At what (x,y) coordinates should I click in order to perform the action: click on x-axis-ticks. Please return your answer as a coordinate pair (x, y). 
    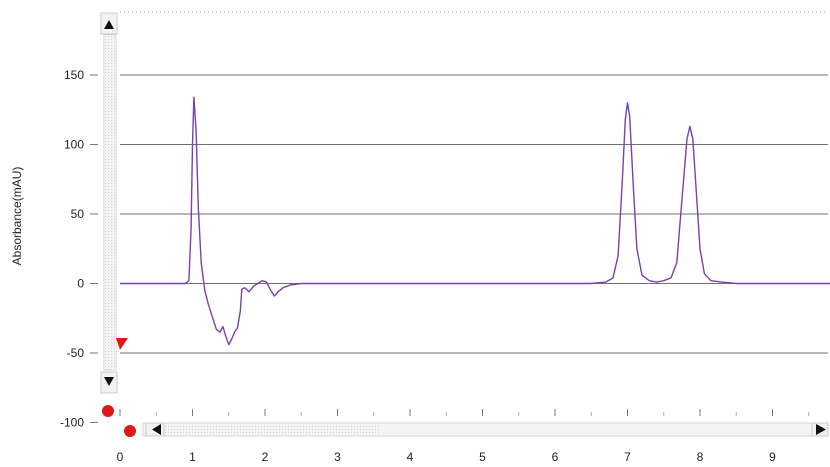
    Looking at the image, I should click on (464, 412).